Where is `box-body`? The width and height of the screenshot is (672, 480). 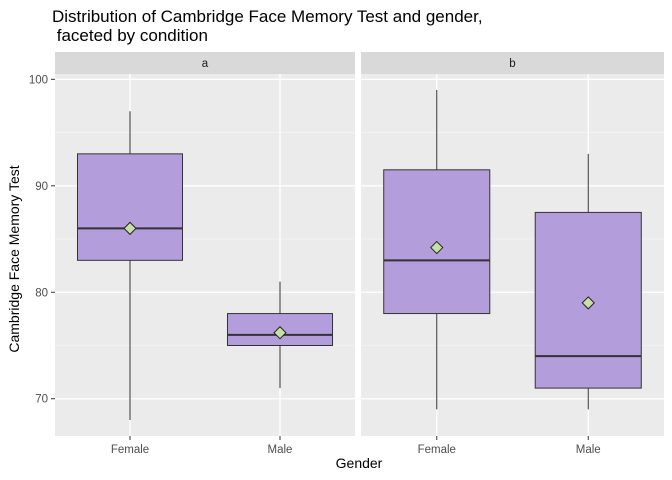
box-body is located at coordinates (130, 207).